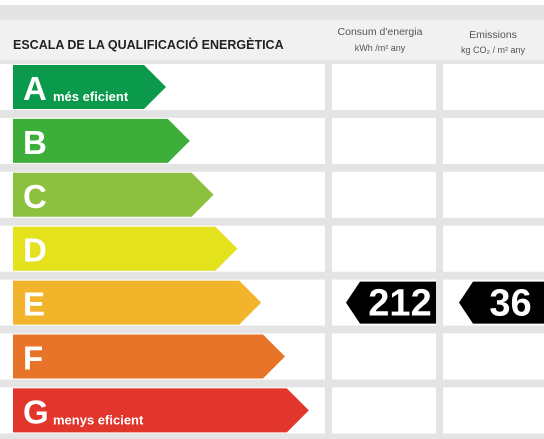 The height and width of the screenshot is (439, 544). I want to click on column-unit: kWh /m² any, so click(380, 48).